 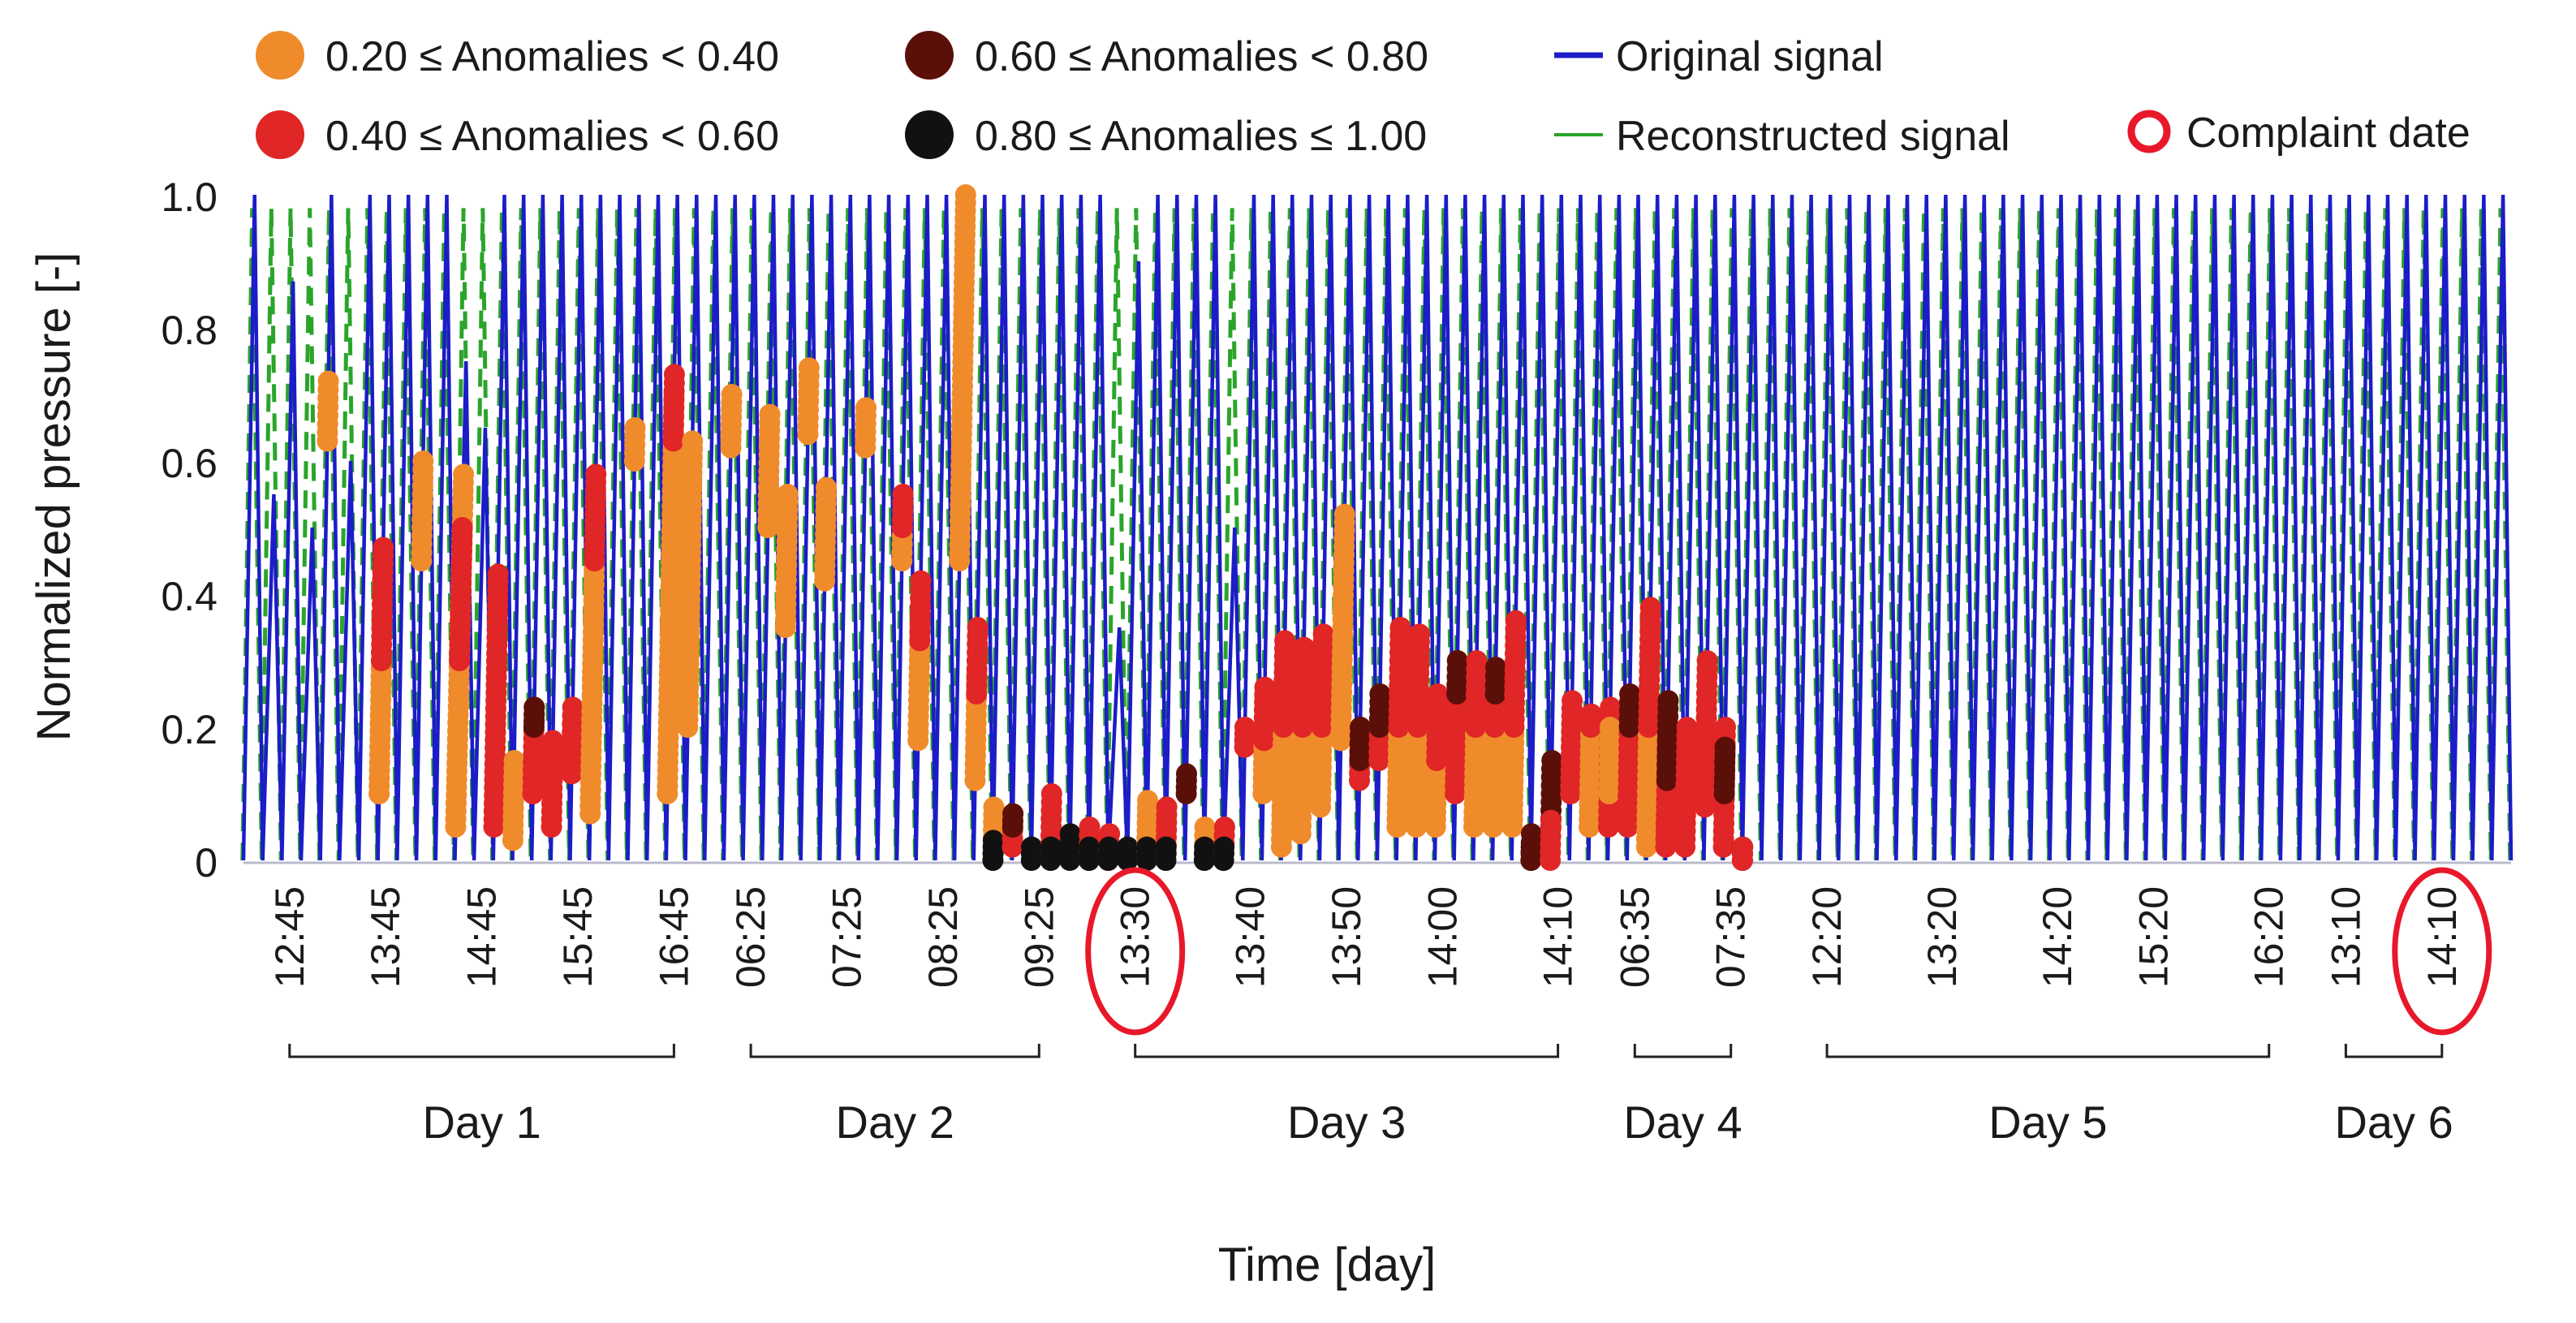 What do you see at coordinates (2149, 131) in the screenshot?
I see `legend-ring-icon` at bounding box center [2149, 131].